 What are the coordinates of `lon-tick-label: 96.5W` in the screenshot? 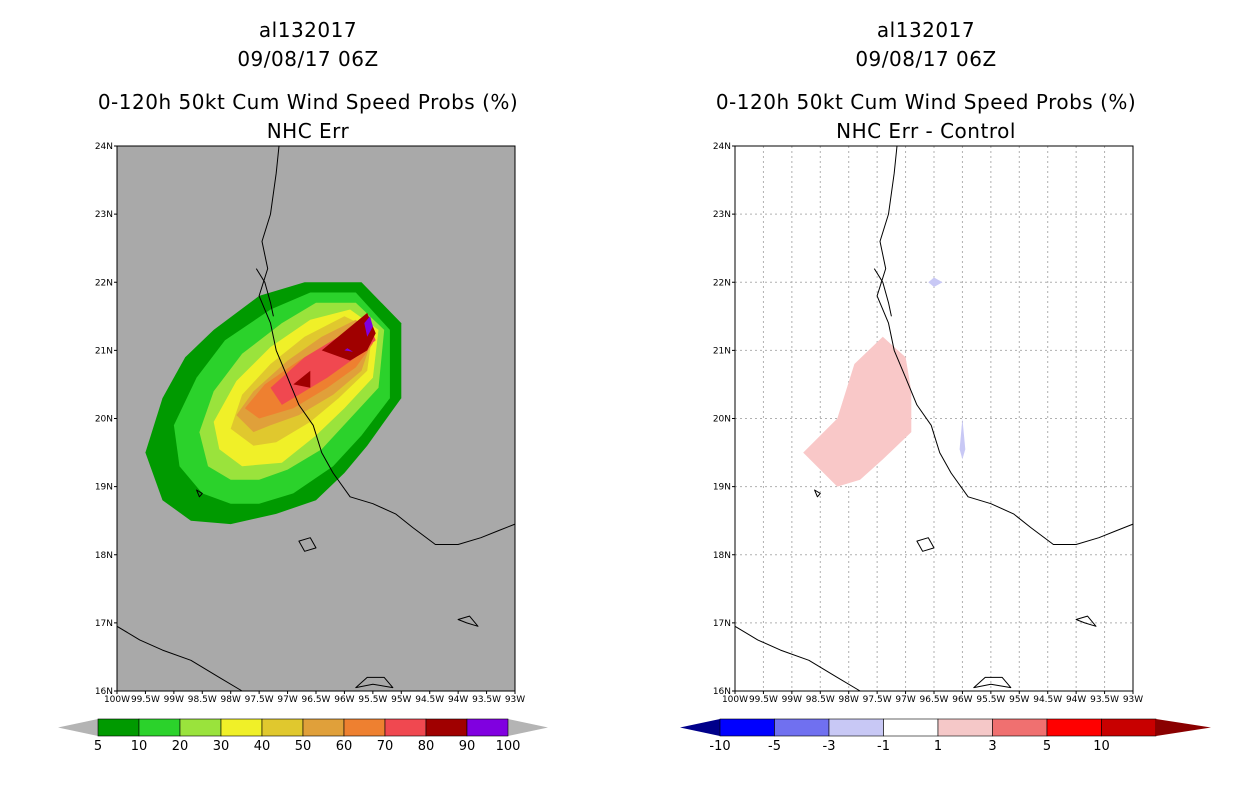 It's located at (934, 700).